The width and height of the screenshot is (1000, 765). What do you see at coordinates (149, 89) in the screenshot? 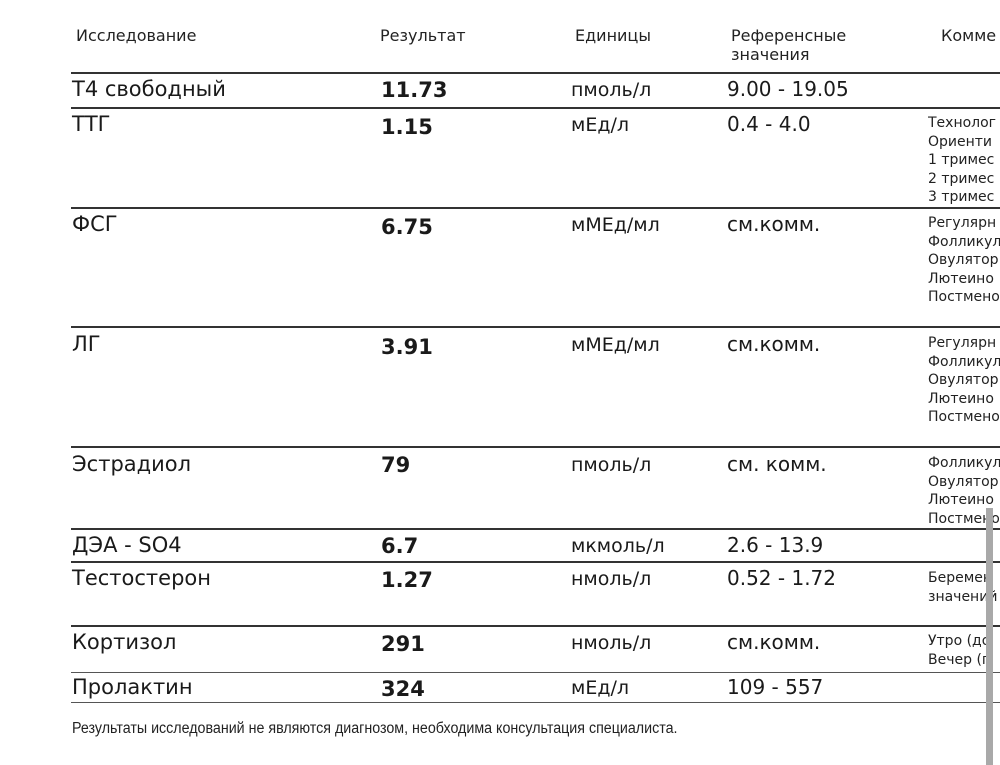
I see `test-name: Т4 свободный` at bounding box center [149, 89].